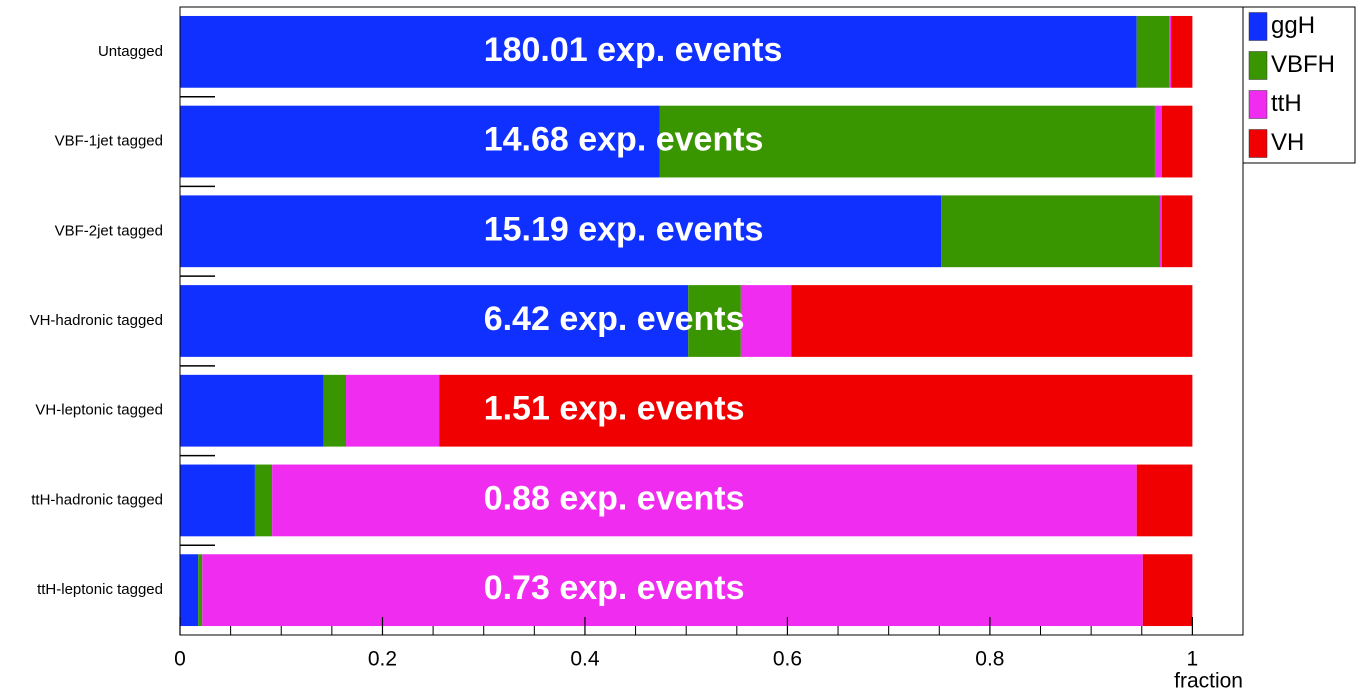 Image resolution: width=1366 pixels, height=693 pixels. I want to click on value-label: 15.19 exp. events, so click(624, 229).